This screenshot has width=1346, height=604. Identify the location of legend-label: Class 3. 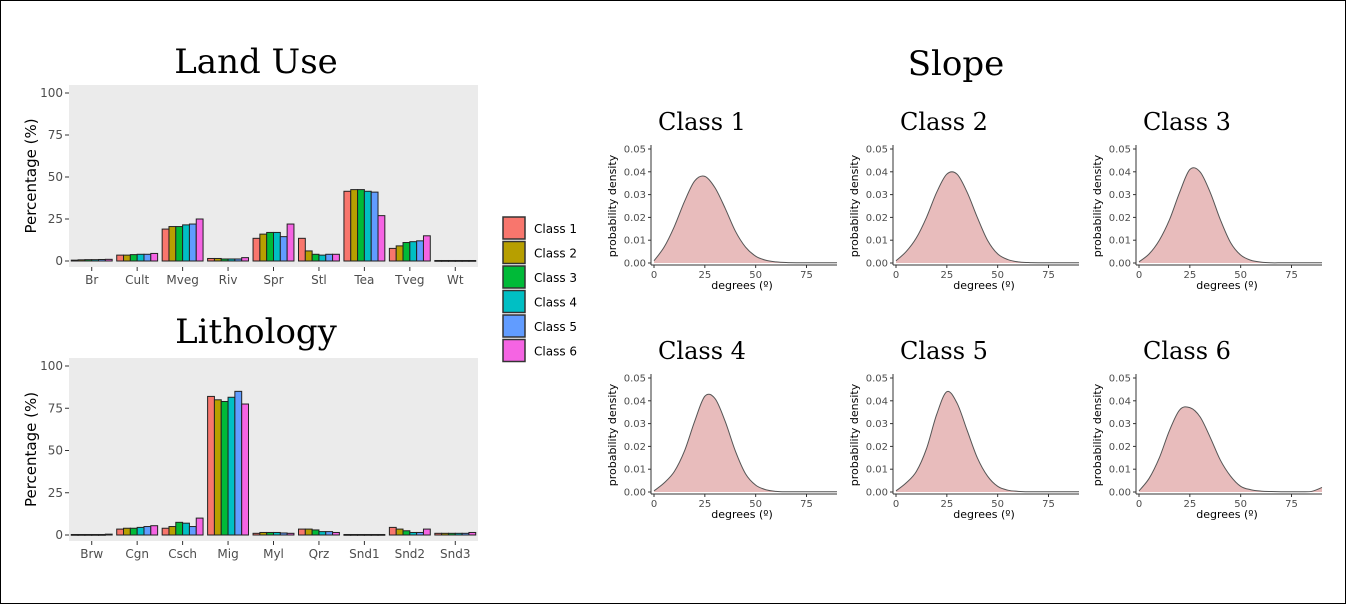
(555, 278).